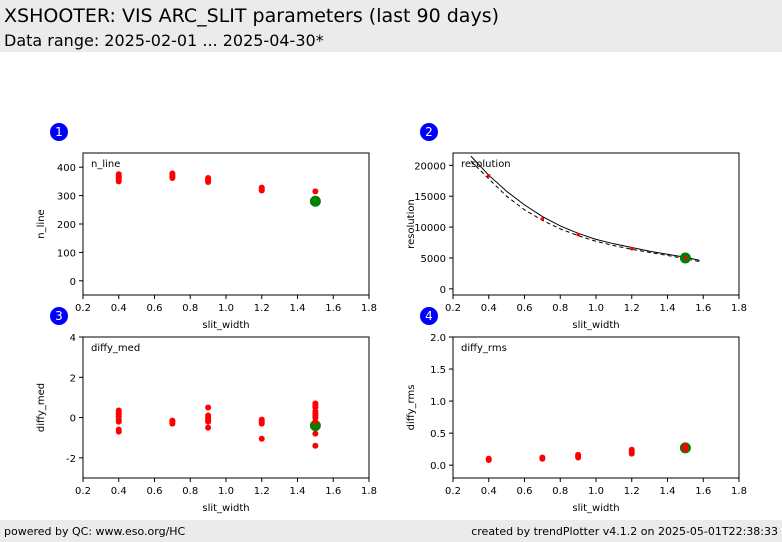  Describe the element at coordinates (115, 348) in the screenshot. I see `panel-parameter-label: diffy_med` at that location.